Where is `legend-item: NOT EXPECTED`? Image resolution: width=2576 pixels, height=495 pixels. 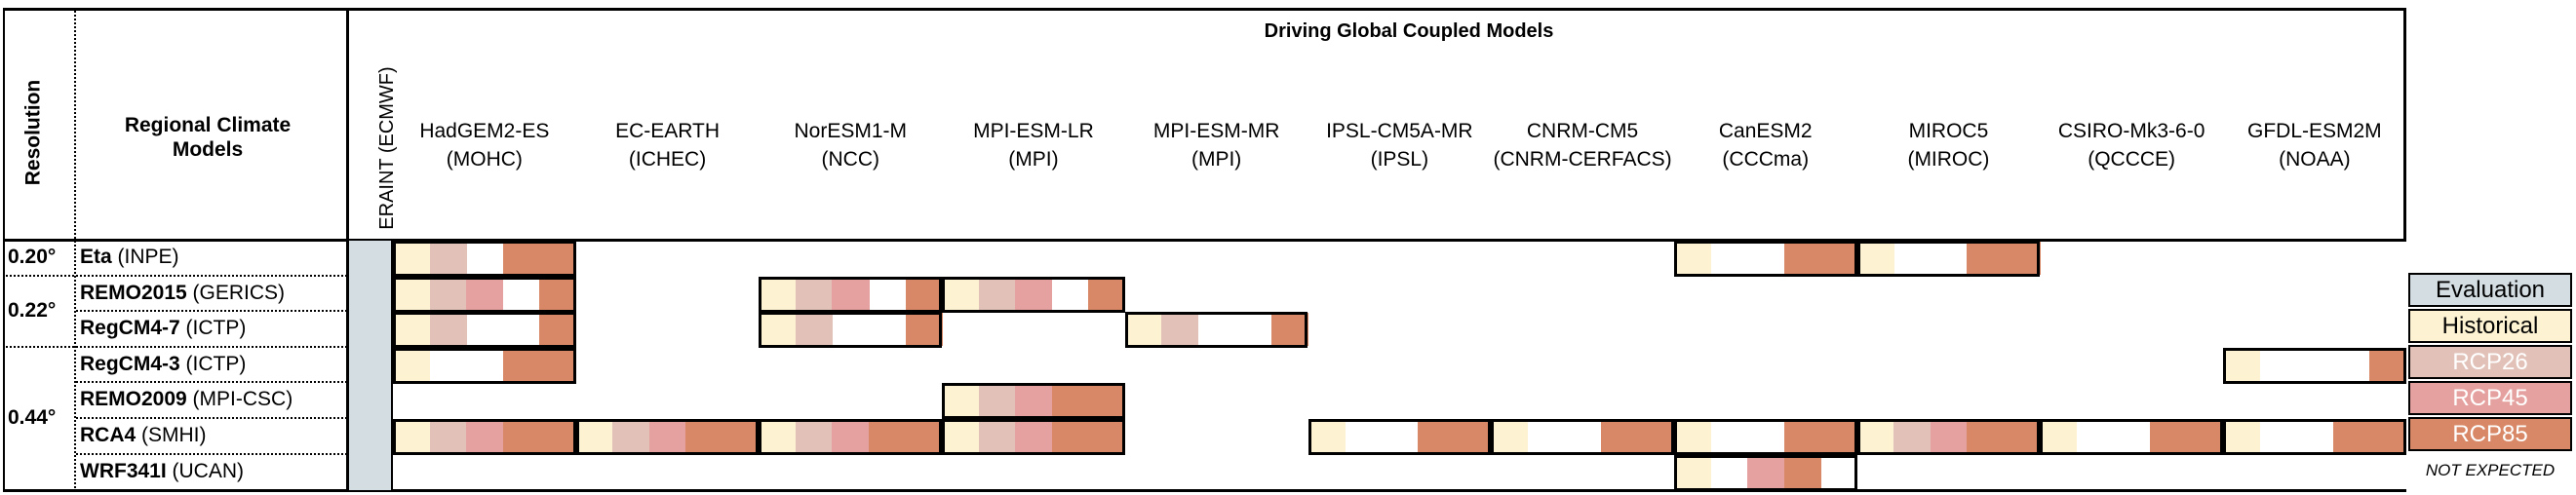
legend-item: NOT EXPECTED is located at coordinates (2490, 470).